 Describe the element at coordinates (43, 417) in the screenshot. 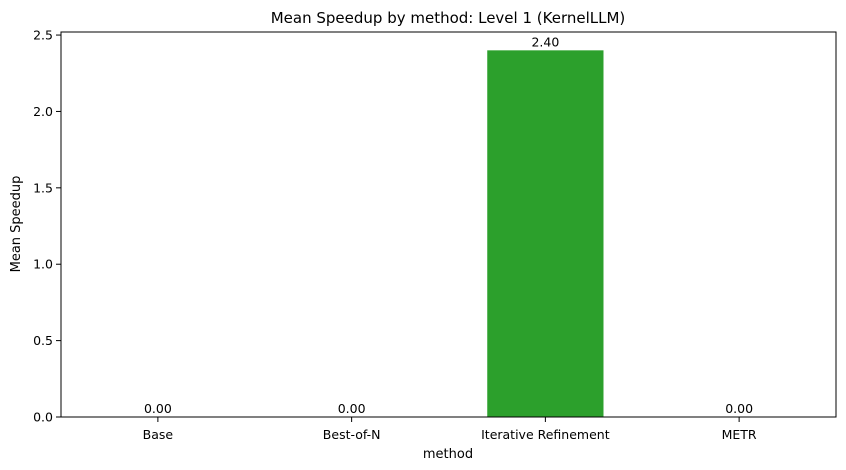

I see `y-tick-label: 0.0` at that location.